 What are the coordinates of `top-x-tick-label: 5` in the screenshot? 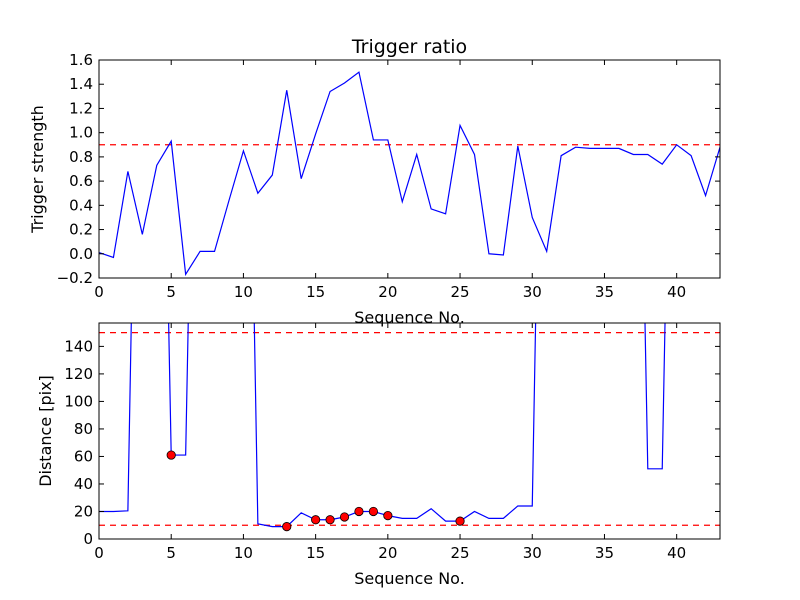 It's located at (171, 292).